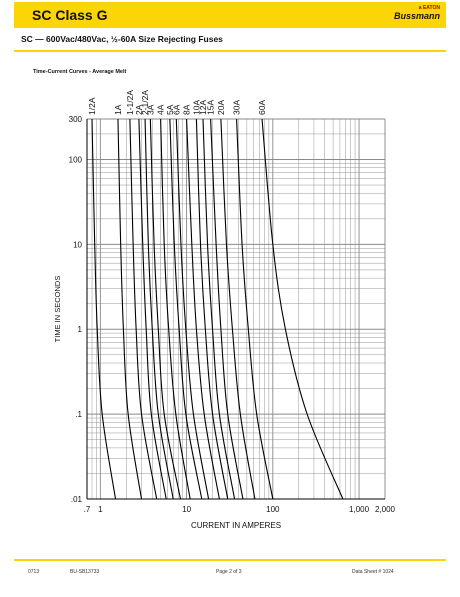 The width and height of the screenshot is (460, 597). I want to click on series-label: 2A, so click(139, 109).